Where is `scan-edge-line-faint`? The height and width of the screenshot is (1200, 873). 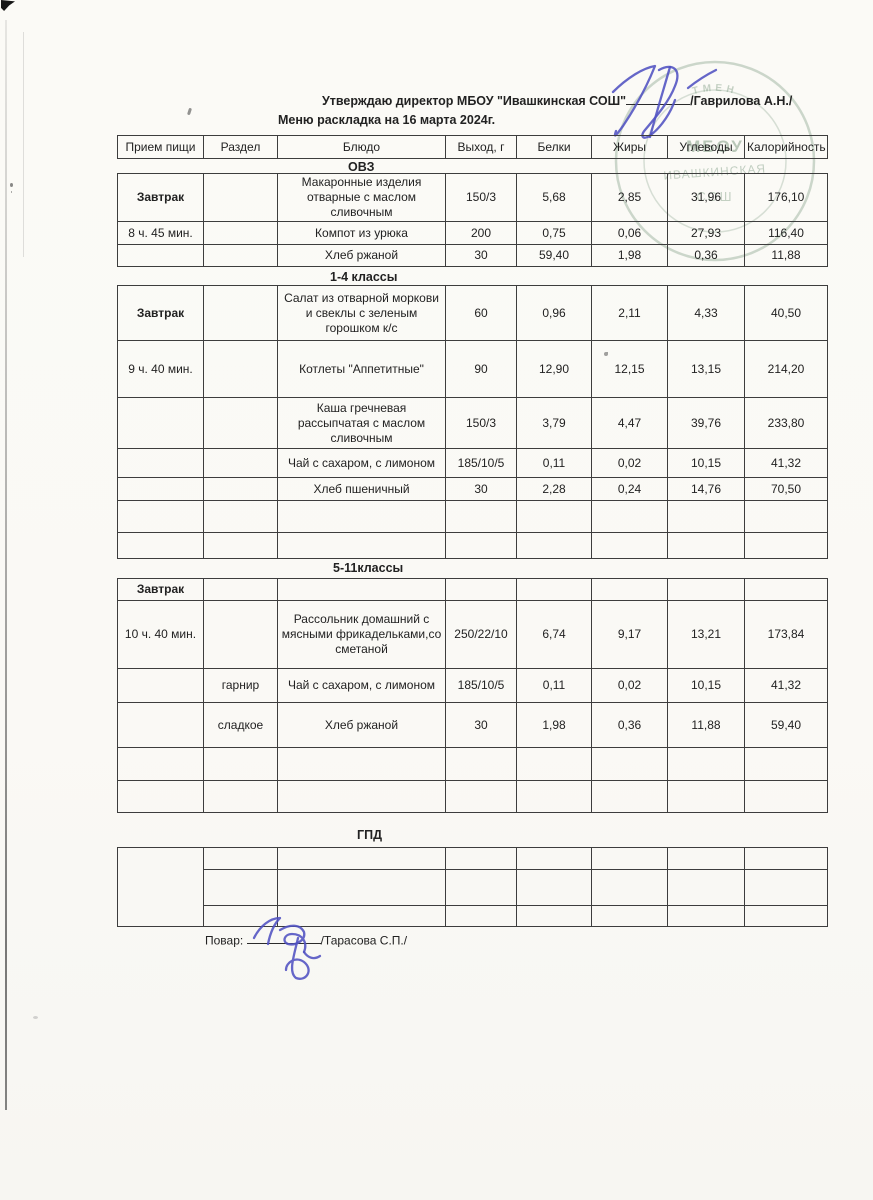
scan-edge-line-faint is located at coordinates (23, 144).